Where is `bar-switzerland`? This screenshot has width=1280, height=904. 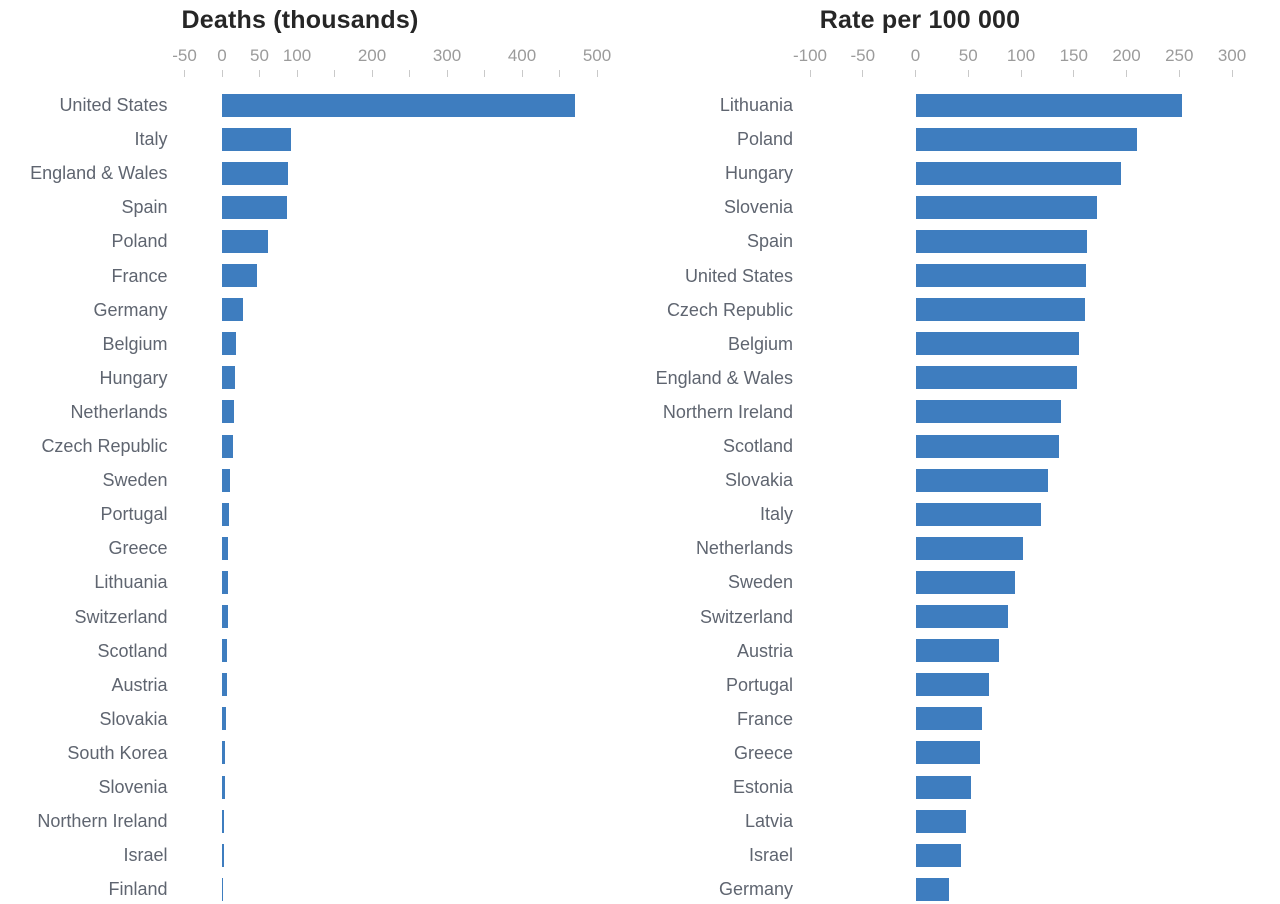
bar-switzerland is located at coordinates (962, 616).